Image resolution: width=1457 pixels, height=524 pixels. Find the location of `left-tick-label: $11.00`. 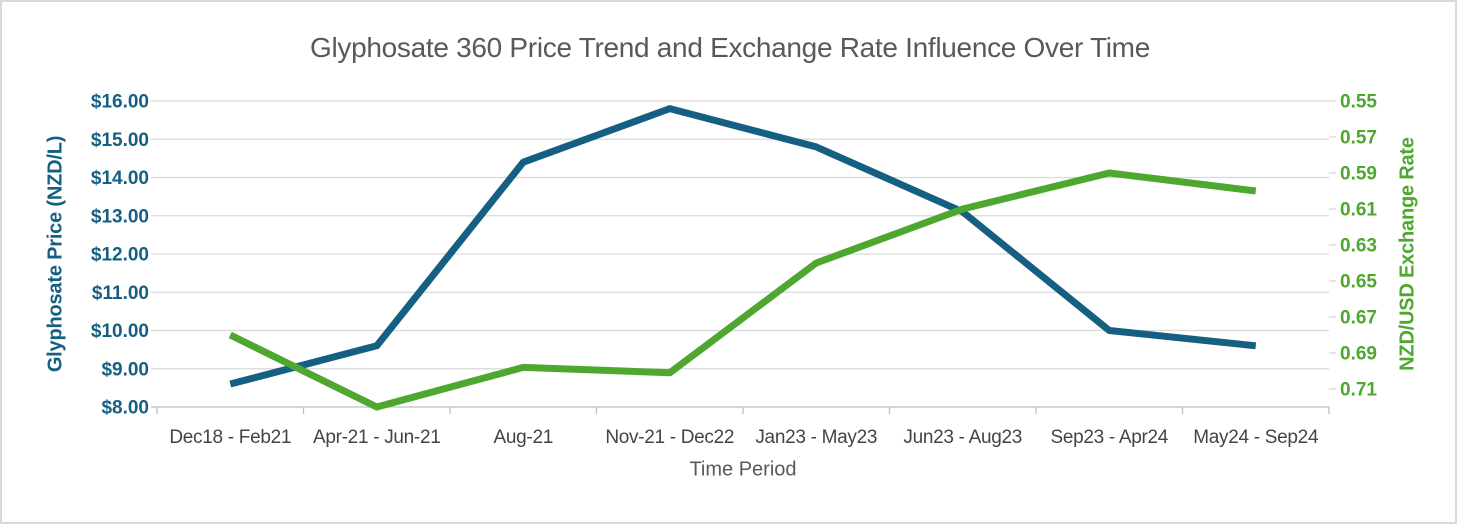

left-tick-label: $11.00 is located at coordinates (120, 293).